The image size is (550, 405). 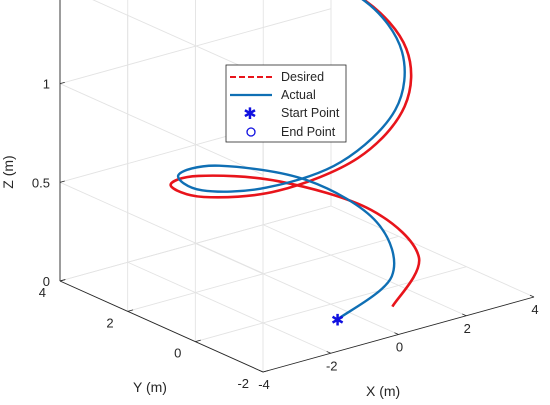 What do you see at coordinates (177, 353) in the screenshot?
I see `y-tick-label: 0` at bounding box center [177, 353].